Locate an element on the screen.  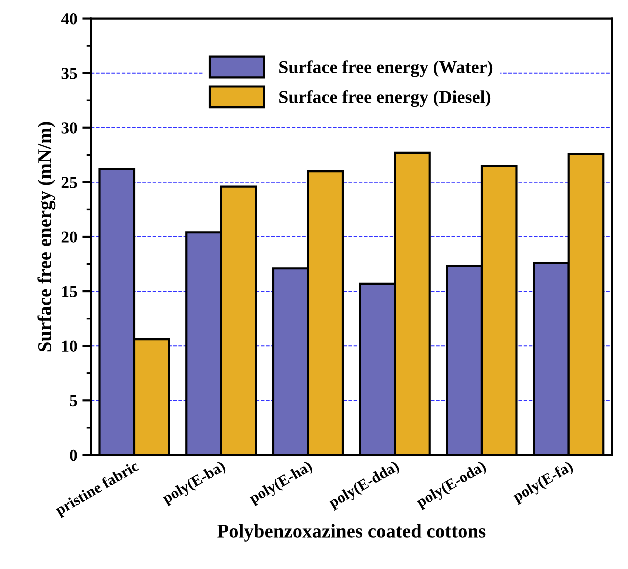
y-tick-label: 35 is located at coordinates (70, 74).